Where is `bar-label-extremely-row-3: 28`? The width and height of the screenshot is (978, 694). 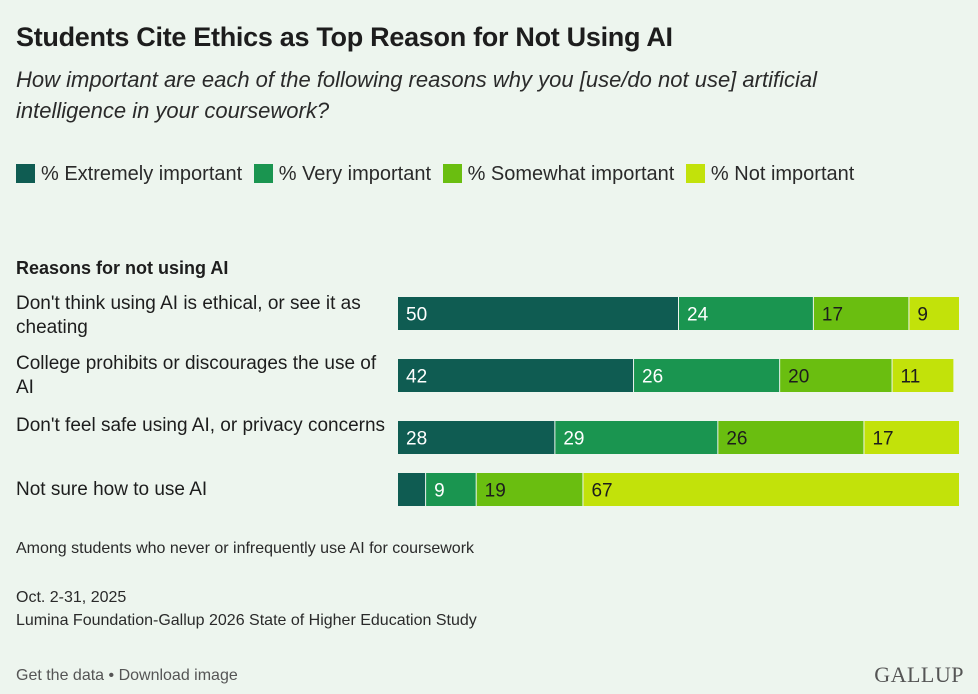 bar-label-extremely-row-3: 28 is located at coordinates (416, 439).